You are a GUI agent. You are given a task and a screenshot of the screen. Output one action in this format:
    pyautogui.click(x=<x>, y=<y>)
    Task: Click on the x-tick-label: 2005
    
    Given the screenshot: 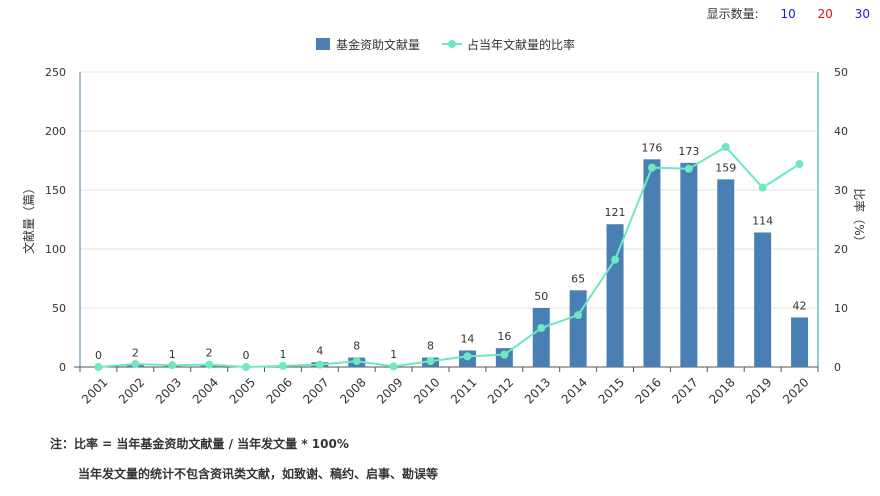 What is the action you would take?
    pyautogui.click(x=242, y=390)
    